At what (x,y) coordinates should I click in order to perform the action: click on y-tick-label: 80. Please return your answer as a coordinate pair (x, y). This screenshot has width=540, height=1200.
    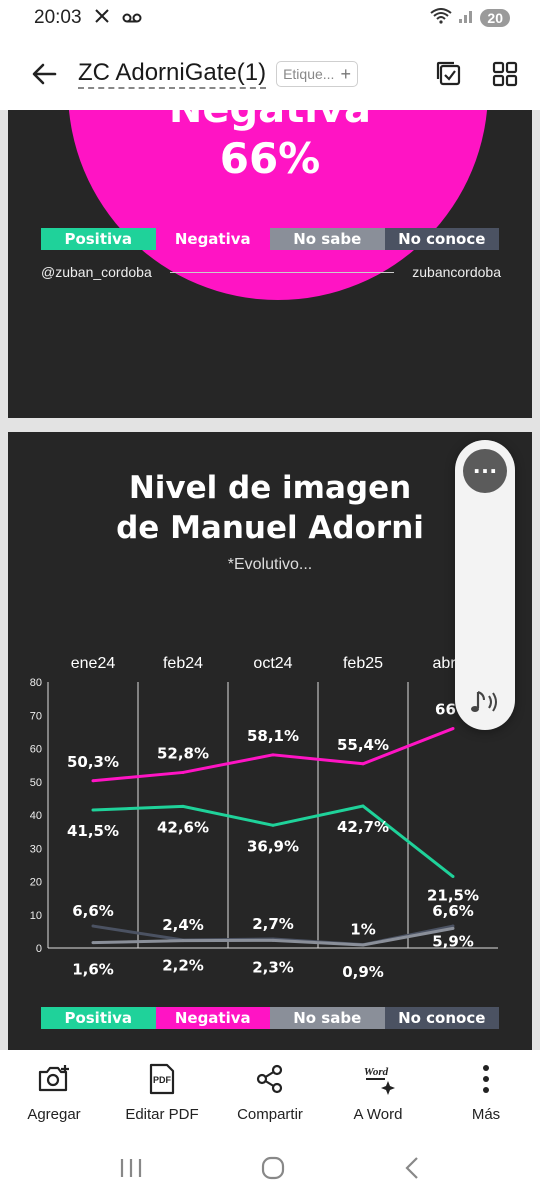
    Looking at the image, I should click on (36, 683).